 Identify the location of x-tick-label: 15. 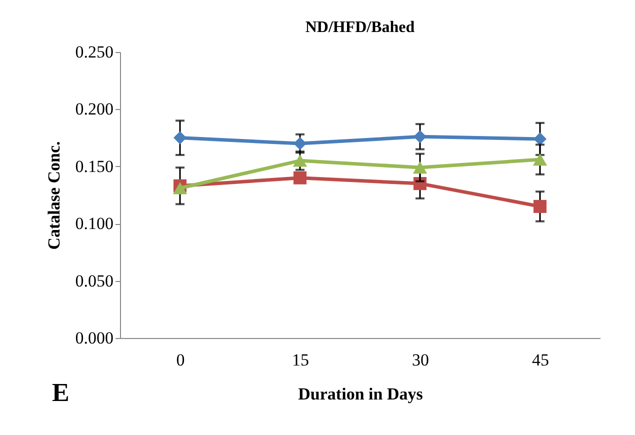
(300, 360).